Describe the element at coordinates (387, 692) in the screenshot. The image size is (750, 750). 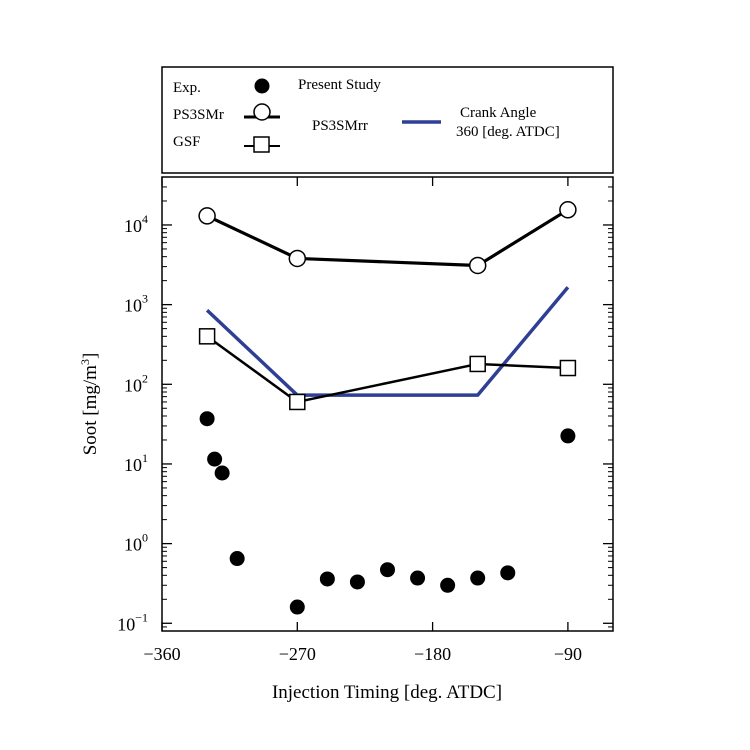
I see `x-axis-title: Injection Timing [deg. ATDC]` at that location.